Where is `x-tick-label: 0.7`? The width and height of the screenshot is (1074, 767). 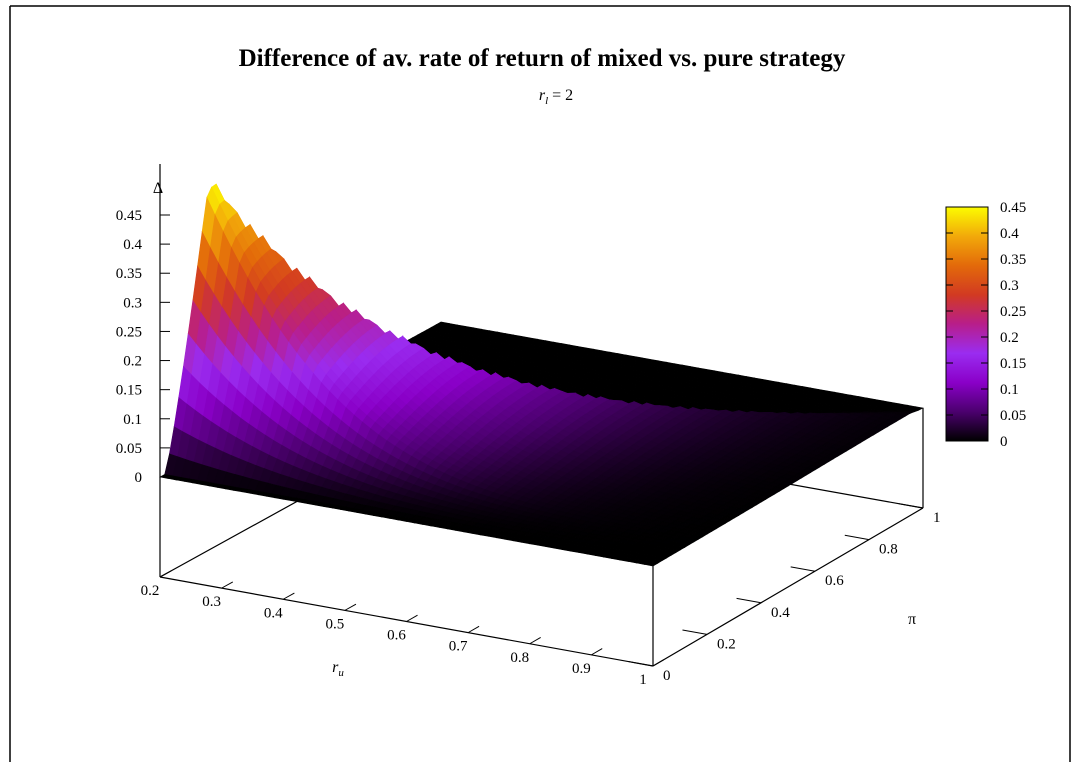 x-tick-label: 0.7 is located at coordinates (458, 647).